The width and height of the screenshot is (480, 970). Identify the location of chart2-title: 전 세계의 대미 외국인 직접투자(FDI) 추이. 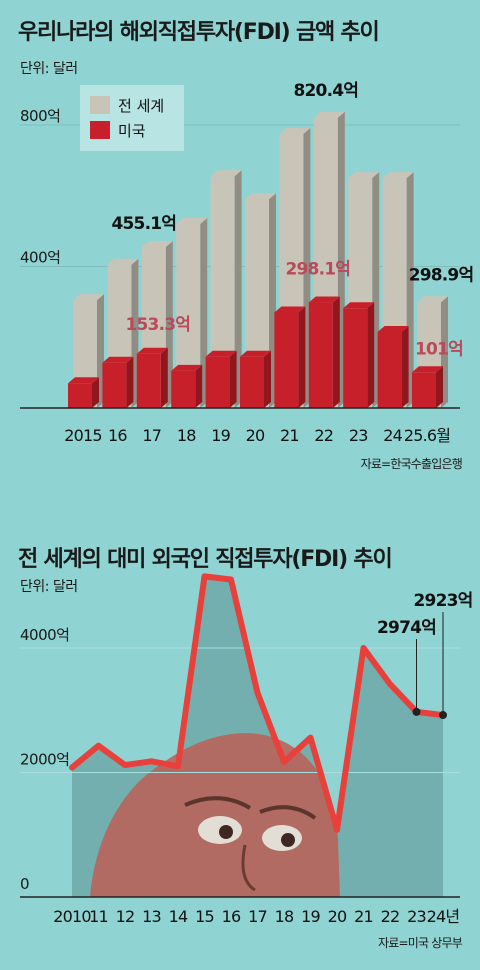
(205, 559).